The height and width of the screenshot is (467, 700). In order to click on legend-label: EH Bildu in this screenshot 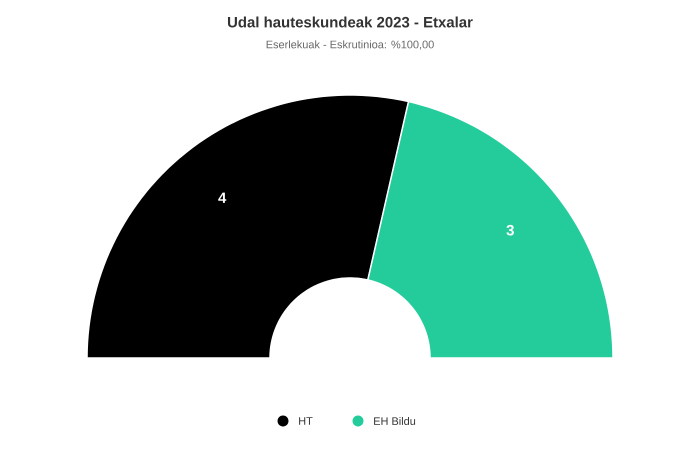, I will do `click(395, 421)`.